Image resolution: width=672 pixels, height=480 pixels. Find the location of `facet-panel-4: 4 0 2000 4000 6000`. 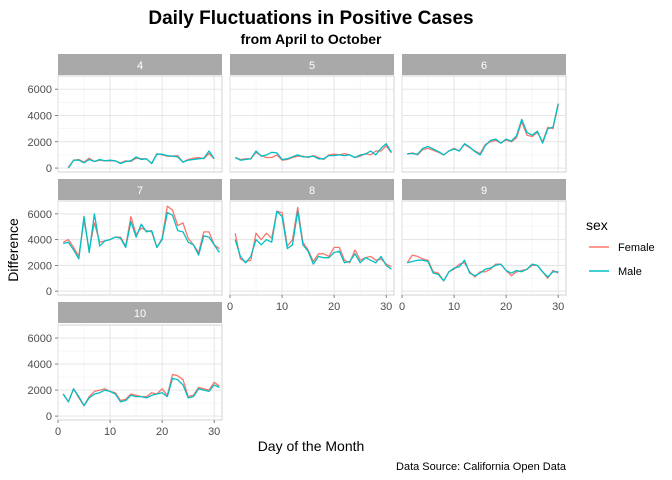

facet-panel-4: 4 0 2000 4000 6000 is located at coordinates (125, 114).